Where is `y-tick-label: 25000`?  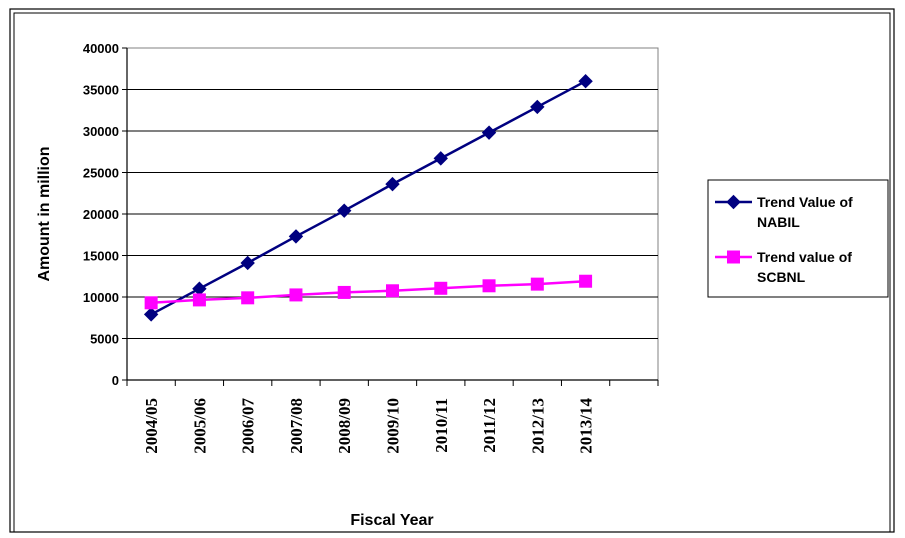 y-tick-label: 25000 is located at coordinates (101, 173).